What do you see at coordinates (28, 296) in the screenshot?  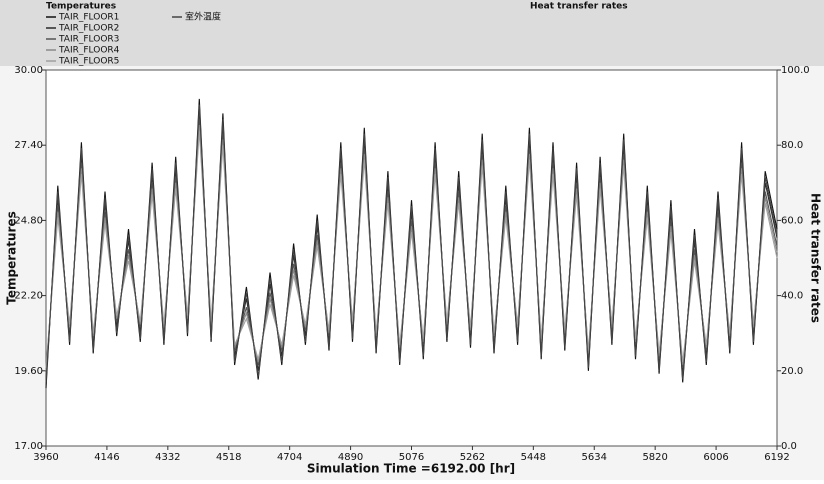 I see `y-tick-label: 22.20` at bounding box center [28, 296].